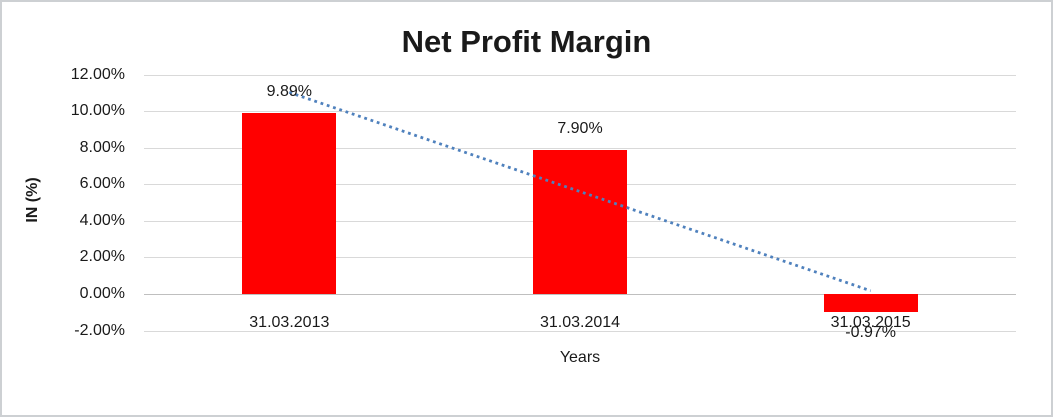  Describe the element at coordinates (102, 257) in the screenshot. I see `y-tick-label: 2.00%` at that location.